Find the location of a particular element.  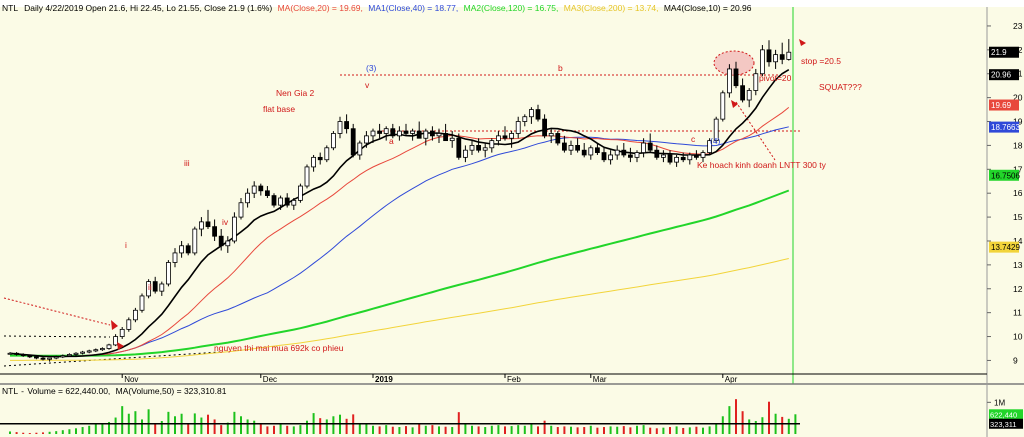

wave-i-label: i is located at coordinates (126, 245).